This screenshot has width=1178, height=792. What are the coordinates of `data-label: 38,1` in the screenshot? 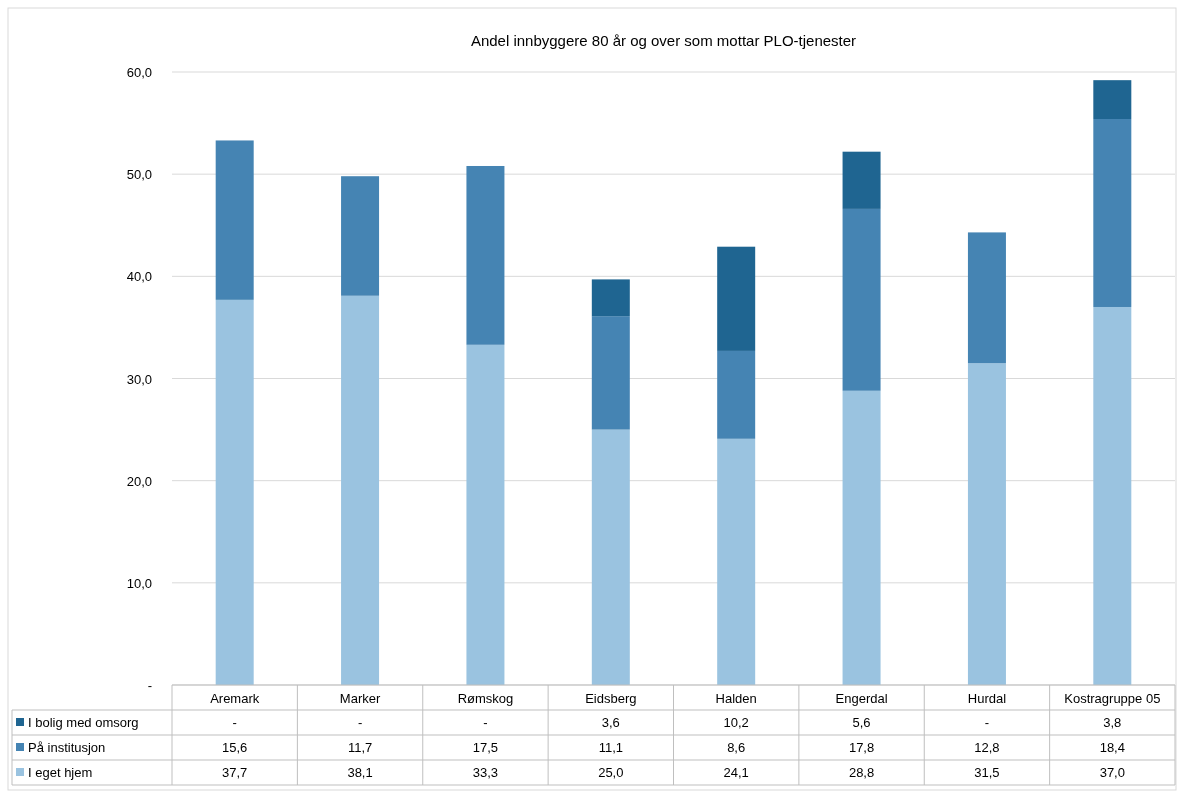 It's located at (360, 772).